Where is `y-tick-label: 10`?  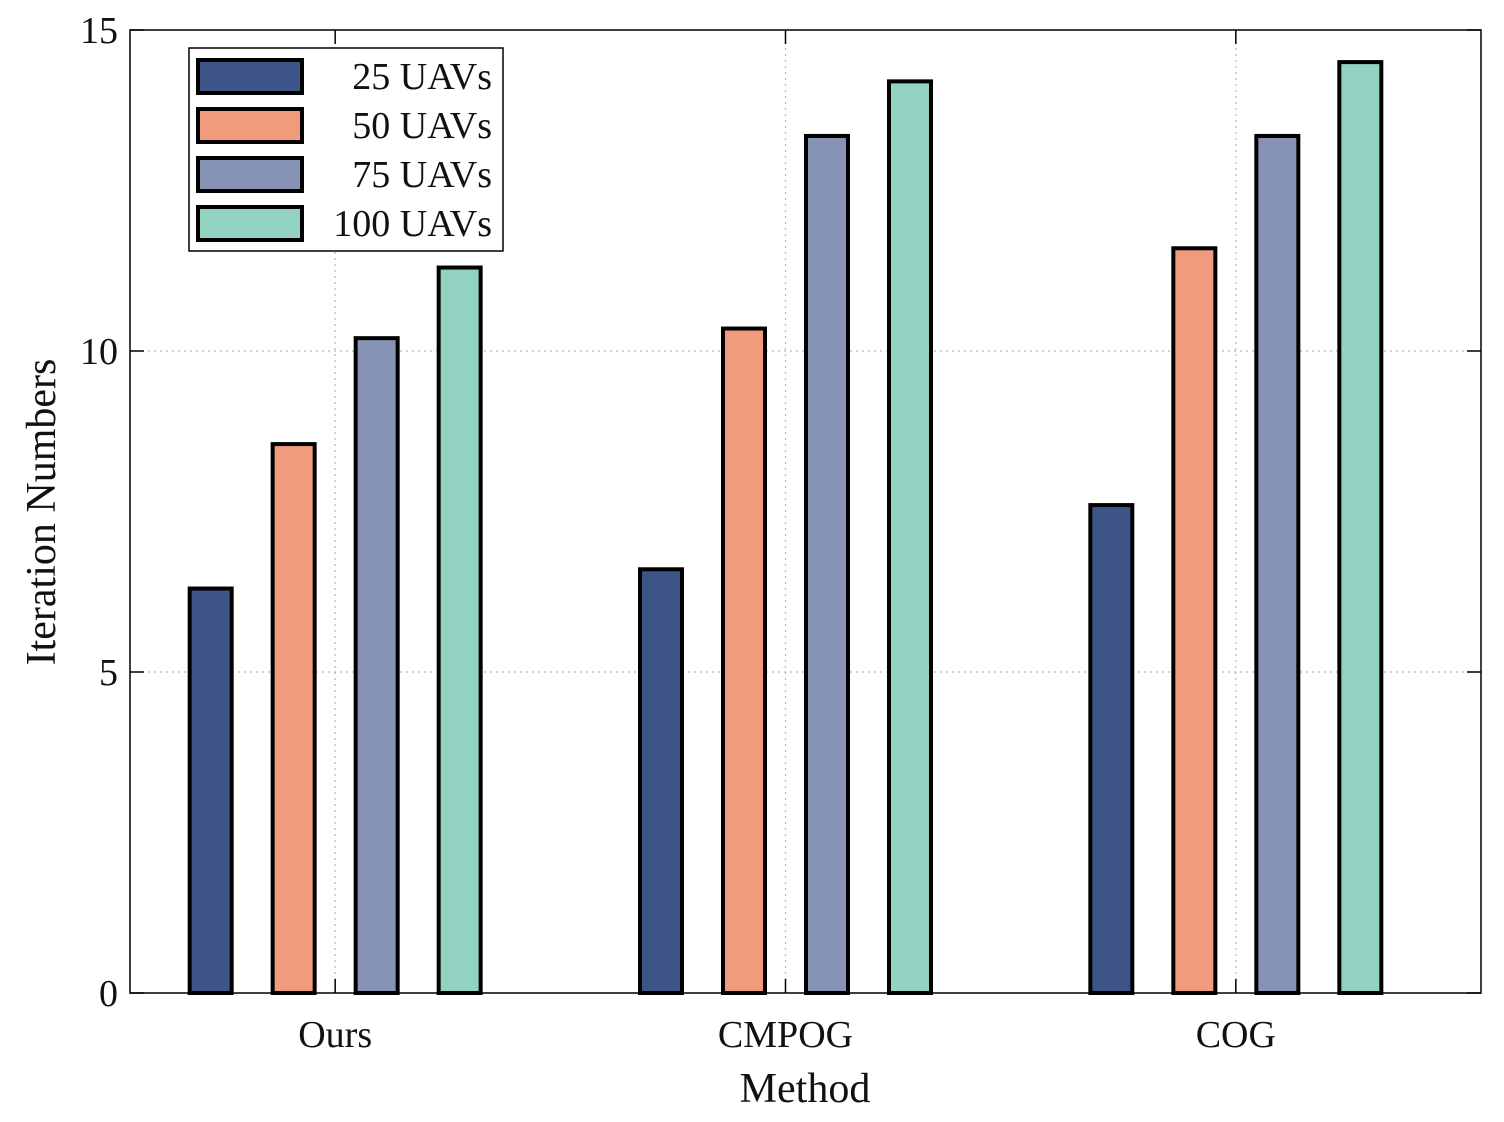
y-tick-label: 10 is located at coordinates (99, 352).